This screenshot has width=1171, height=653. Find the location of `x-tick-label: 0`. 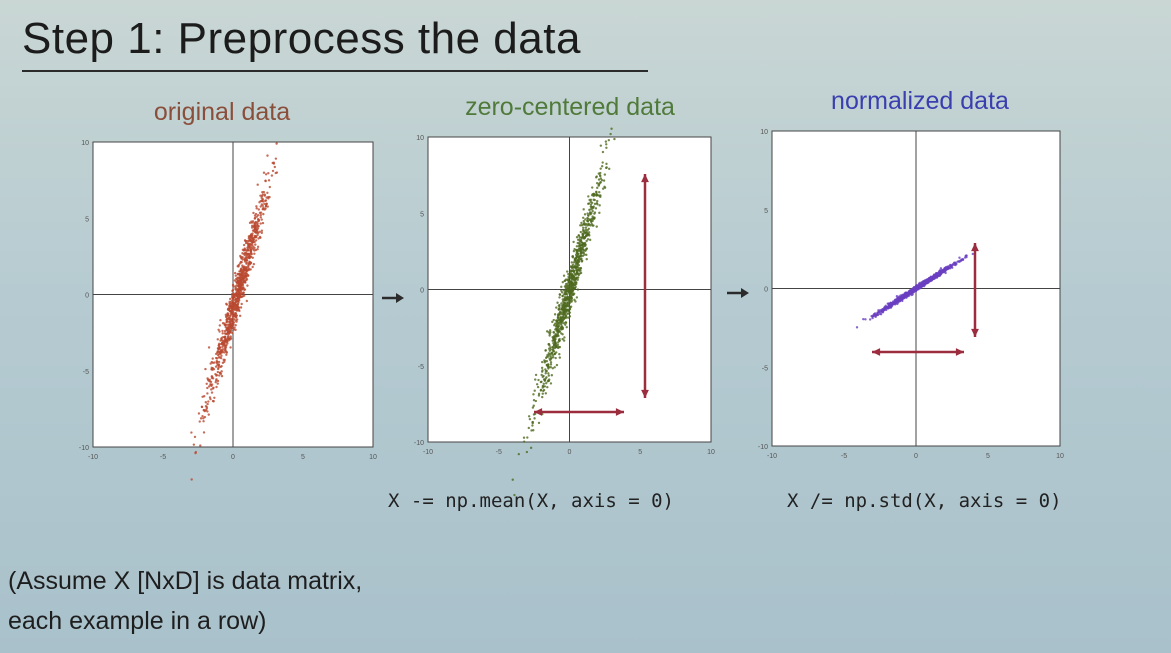

x-tick-label: 0 is located at coordinates (916, 456).